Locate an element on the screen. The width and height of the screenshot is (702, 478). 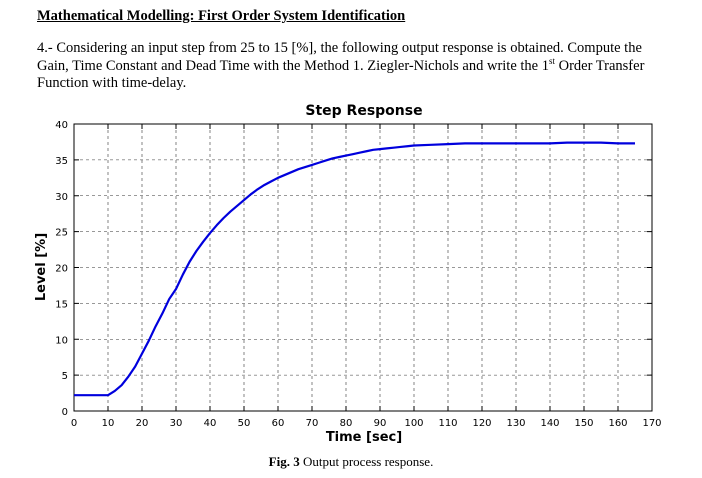
x-tick-label: 10 is located at coordinates (108, 423).